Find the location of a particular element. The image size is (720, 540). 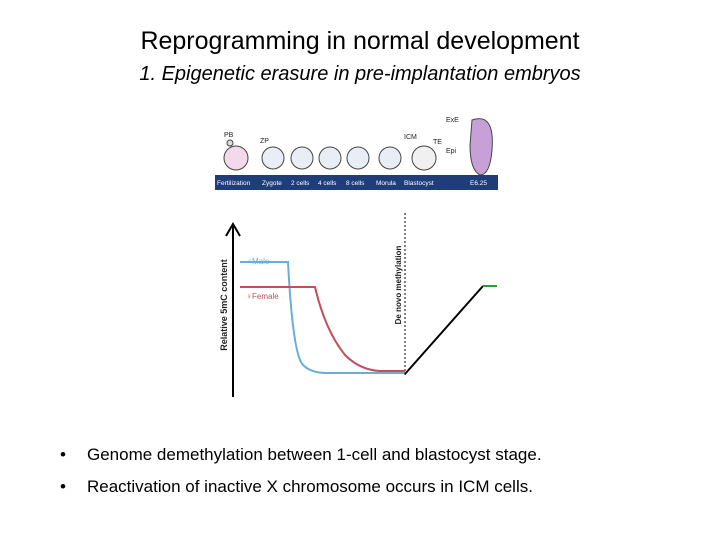

de-novo-curve is located at coordinates (444, 330).